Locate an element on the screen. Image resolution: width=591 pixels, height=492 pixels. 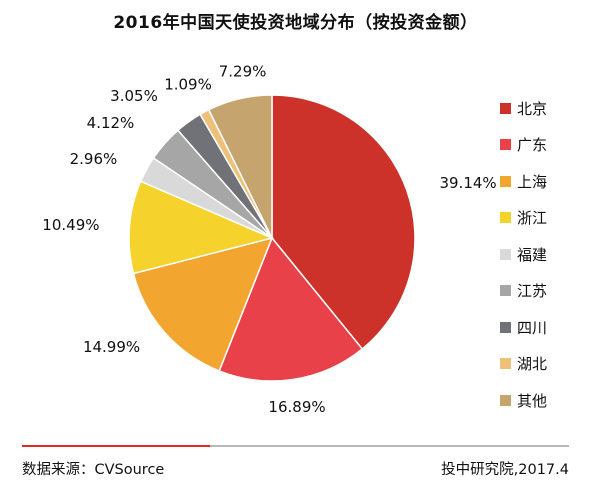
legend-label: 其他 is located at coordinates (532, 400).